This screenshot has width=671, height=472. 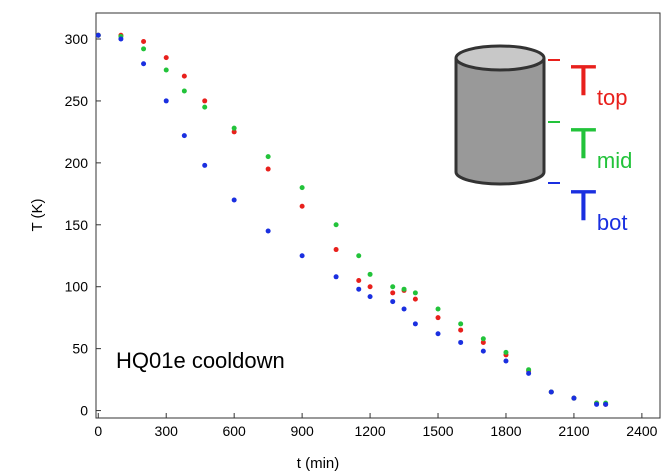 What do you see at coordinates (80, 349) in the screenshot?
I see `y-tick-label: 50` at bounding box center [80, 349].